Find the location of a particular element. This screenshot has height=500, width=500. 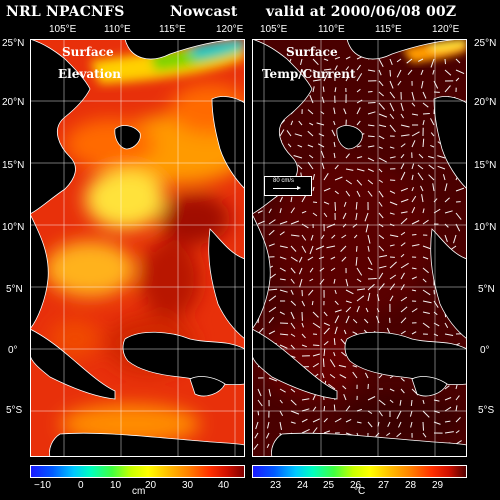

lat-tick-0-right: 0° is located at coordinates (485, 350).